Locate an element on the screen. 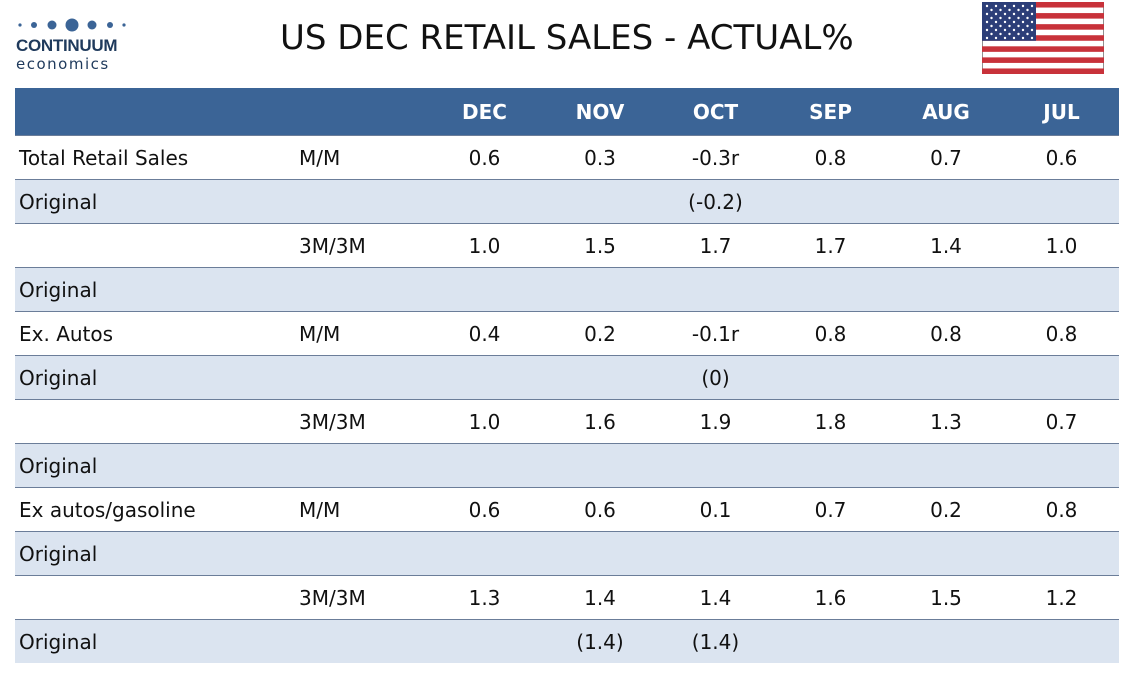 The height and width of the screenshot is (680, 1134). row-label: Total Retail Sales is located at coordinates (150, 157).